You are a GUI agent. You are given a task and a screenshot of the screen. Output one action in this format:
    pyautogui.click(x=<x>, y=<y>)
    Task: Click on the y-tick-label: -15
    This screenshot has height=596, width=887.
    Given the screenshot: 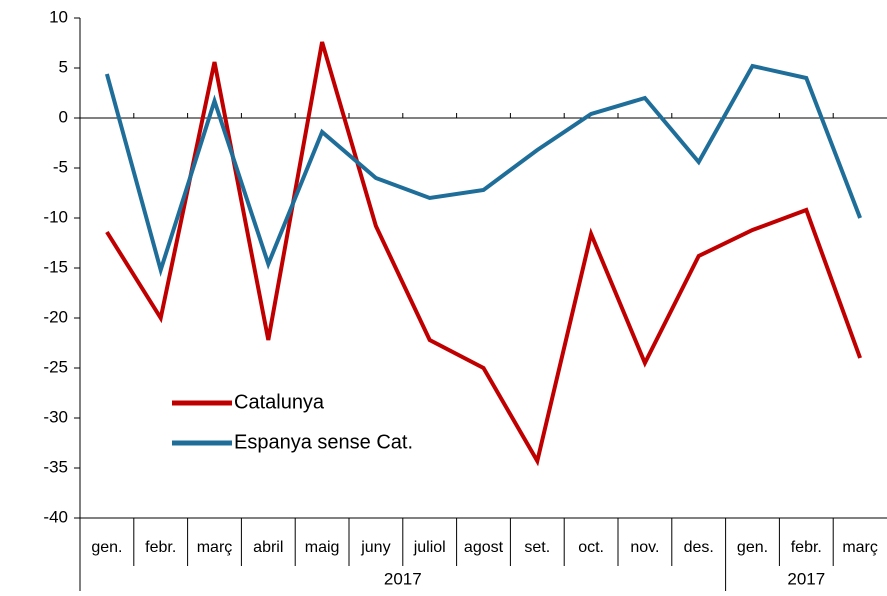 What is the action you would take?
    pyautogui.click(x=55, y=266)
    